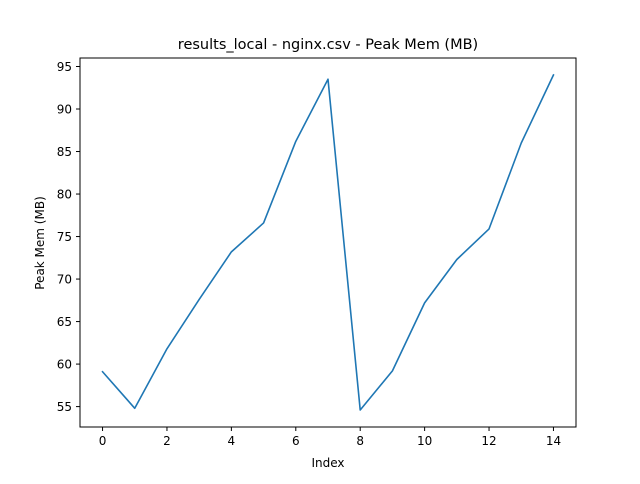 Image resolution: width=640 pixels, height=484 pixels. What do you see at coordinates (64, 195) in the screenshot?
I see `y-tick-label: 80` at bounding box center [64, 195].